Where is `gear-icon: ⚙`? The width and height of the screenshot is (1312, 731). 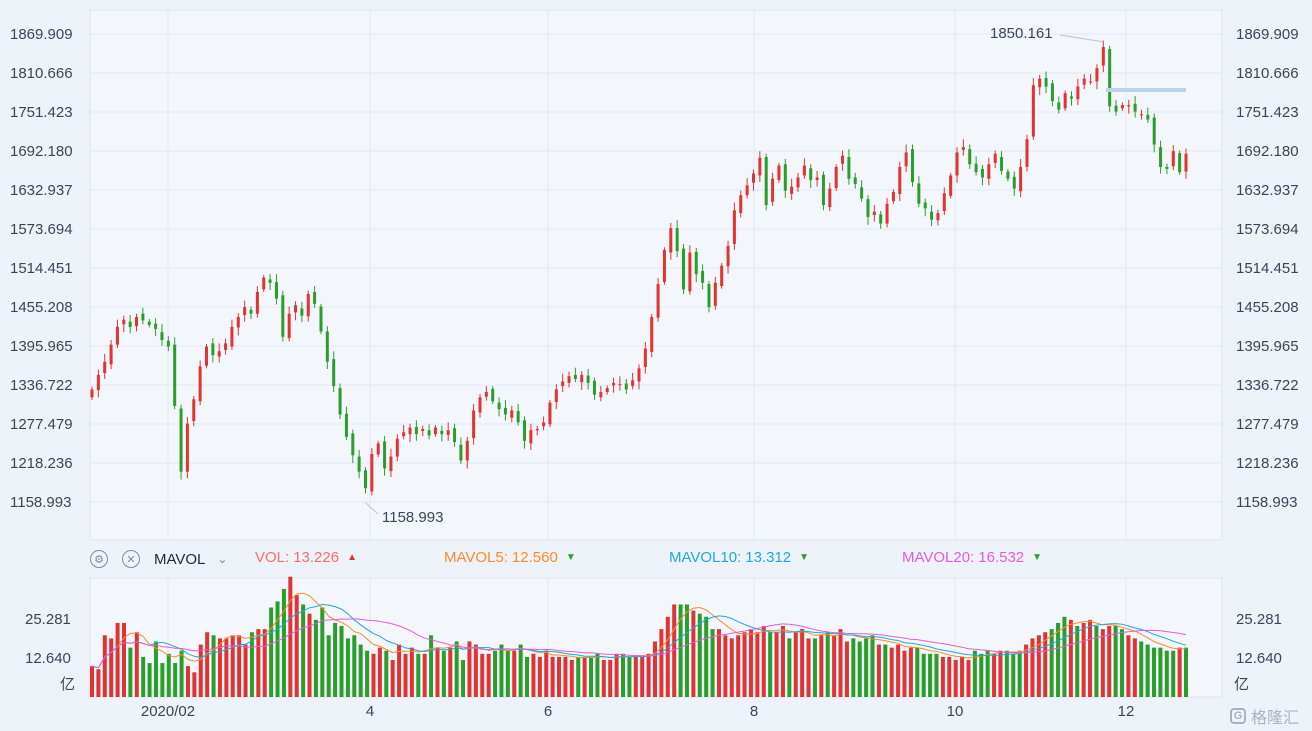
gear-icon: ⚙ is located at coordinates (99, 559).